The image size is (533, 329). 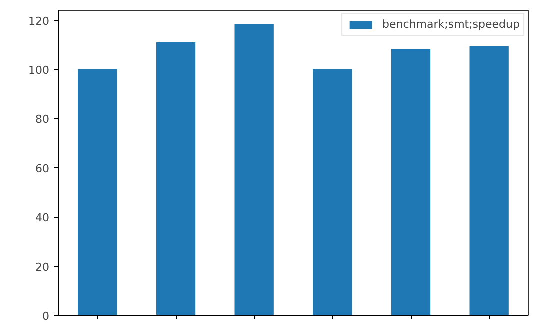 What do you see at coordinates (43, 169) in the screenshot?
I see `y-tick-label: 60` at bounding box center [43, 169].